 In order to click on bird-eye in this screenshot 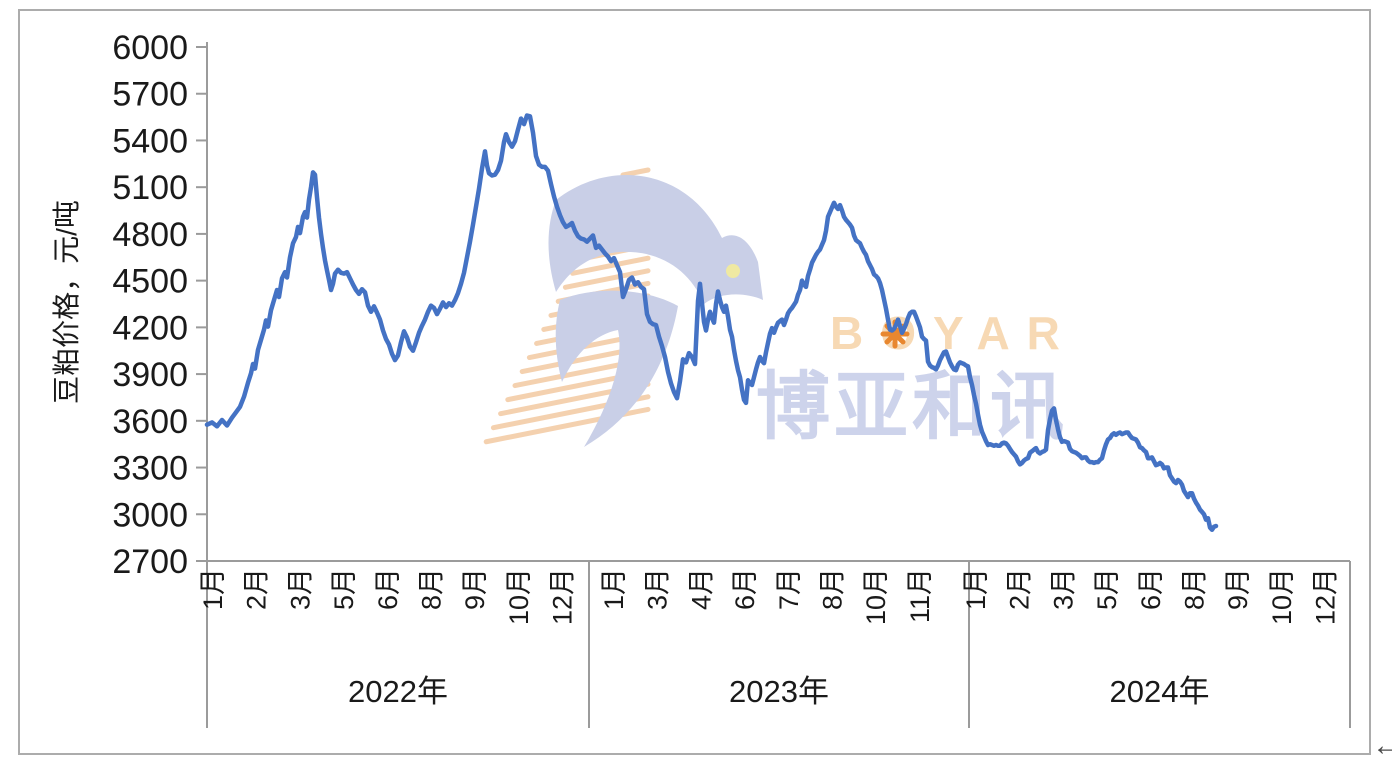, I will do `click(733, 271)`.